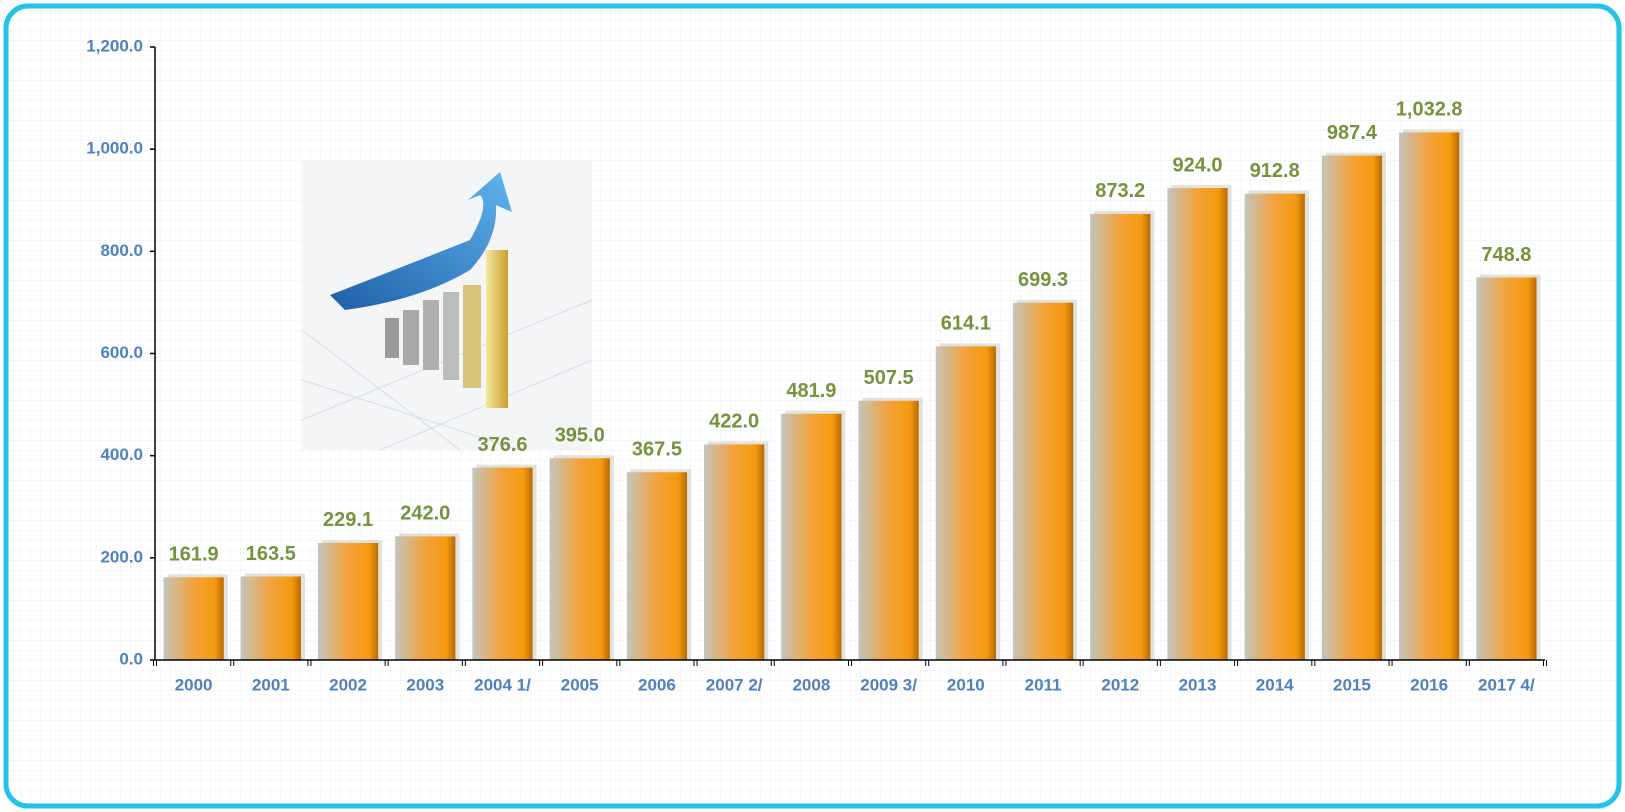 Image resolution: width=1625 pixels, height=812 pixels. What do you see at coordinates (1429, 110) in the screenshot?
I see `value-label: 1,032.8` at bounding box center [1429, 110].